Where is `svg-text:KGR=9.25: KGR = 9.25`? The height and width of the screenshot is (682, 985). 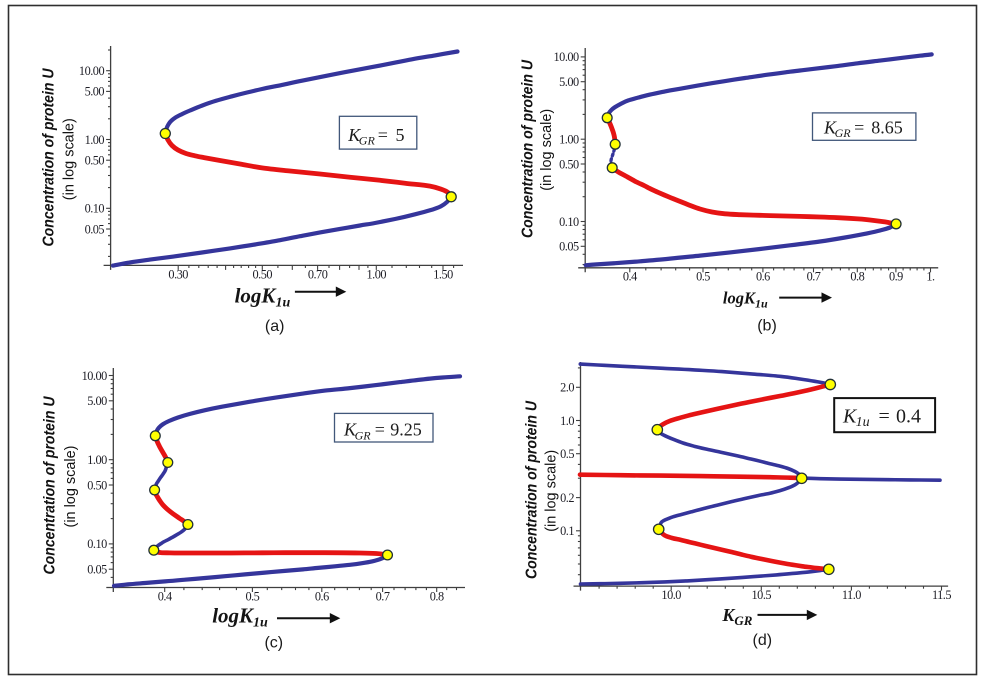 svg-text:KGR=9.25: KGR = 9.25 is located at coordinates (382, 431).